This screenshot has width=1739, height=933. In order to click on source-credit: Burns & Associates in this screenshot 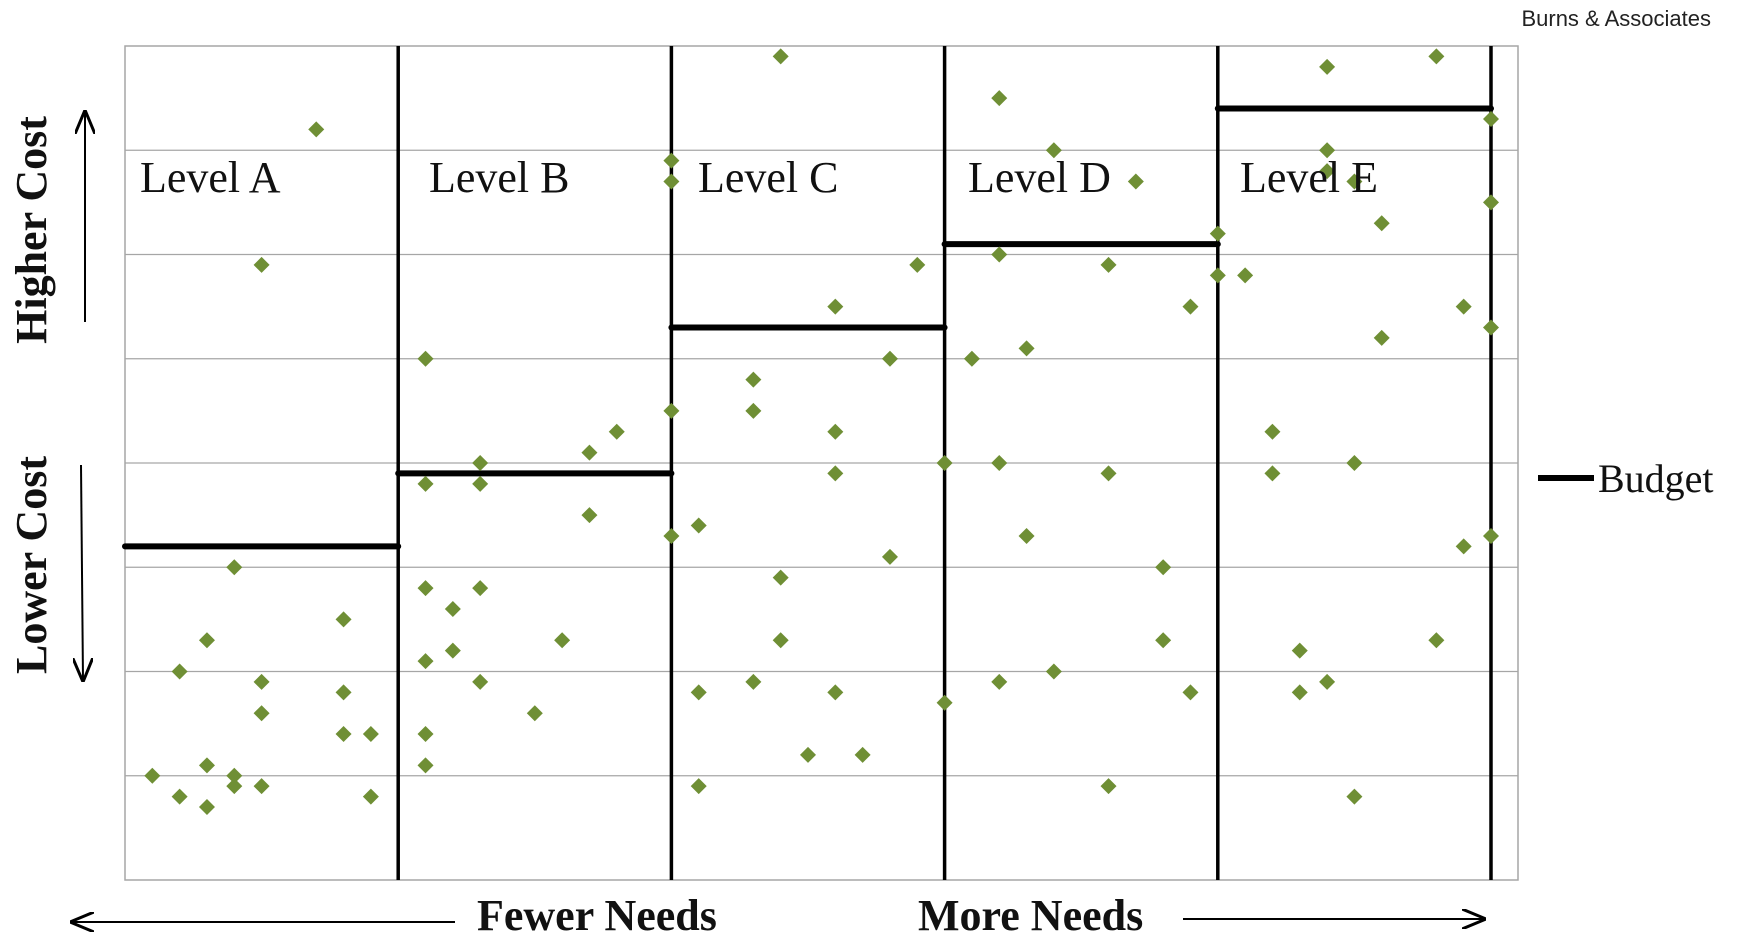, I will do `click(1616, 18)`.